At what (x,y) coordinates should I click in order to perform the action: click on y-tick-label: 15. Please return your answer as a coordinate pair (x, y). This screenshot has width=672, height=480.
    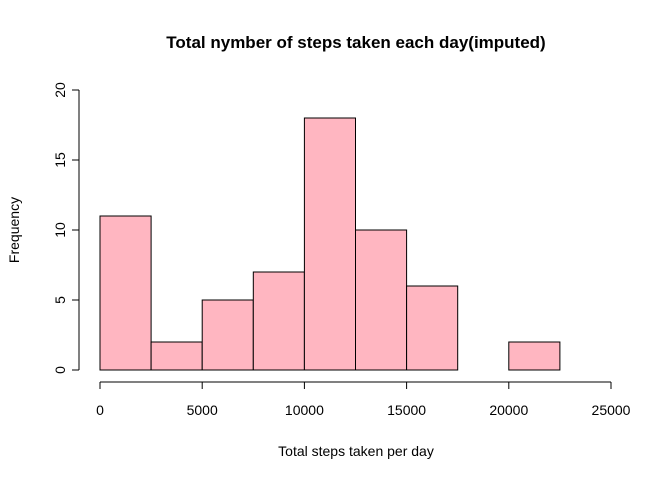
    Looking at the image, I should click on (60, 160).